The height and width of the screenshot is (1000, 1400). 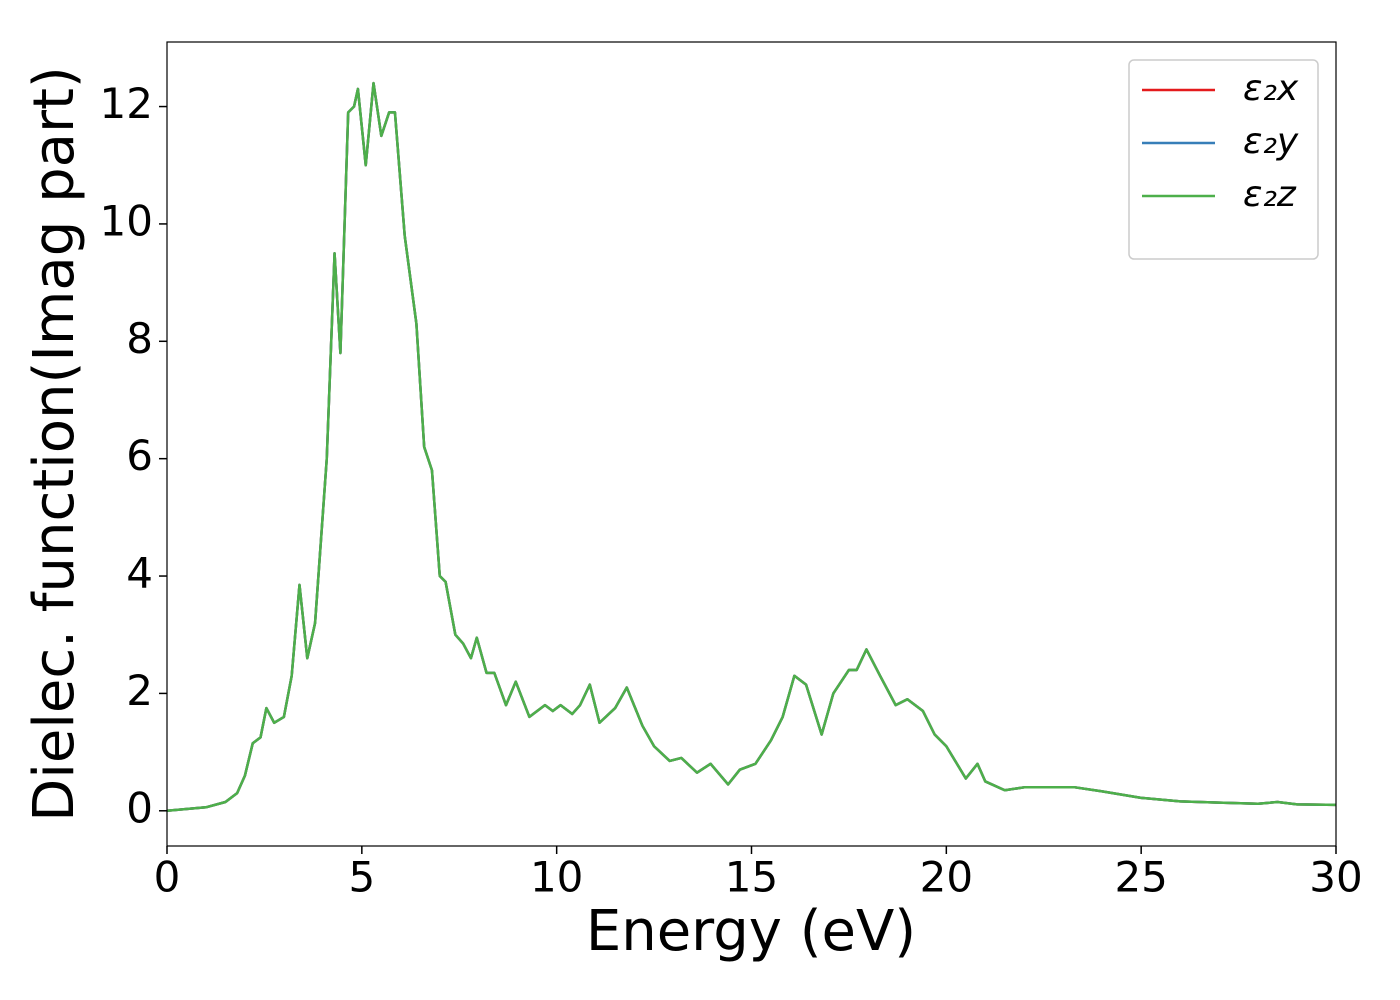 What do you see at coordinates (751, 877) in the screenshot?
I see `x-tick-label: 15` at bounding box center [751, 877].